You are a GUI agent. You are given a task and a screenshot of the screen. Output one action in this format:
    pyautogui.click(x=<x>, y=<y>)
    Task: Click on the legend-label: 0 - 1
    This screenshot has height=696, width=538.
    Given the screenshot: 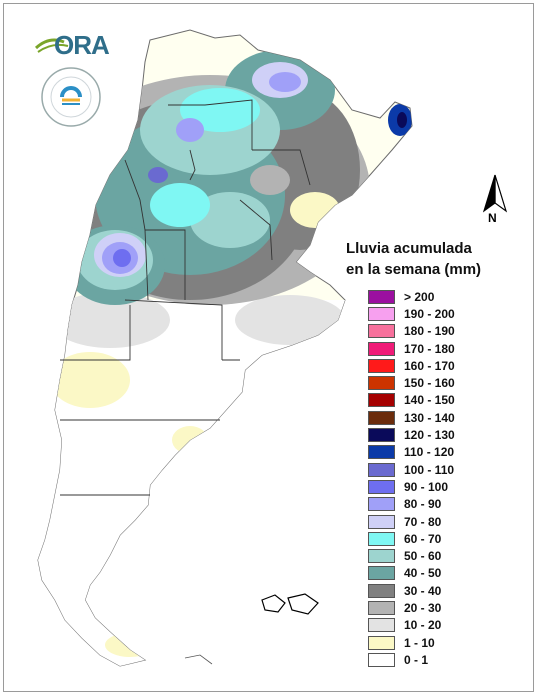 What is the action you would take?
    pyautogui.click(x=416, y=659)
    